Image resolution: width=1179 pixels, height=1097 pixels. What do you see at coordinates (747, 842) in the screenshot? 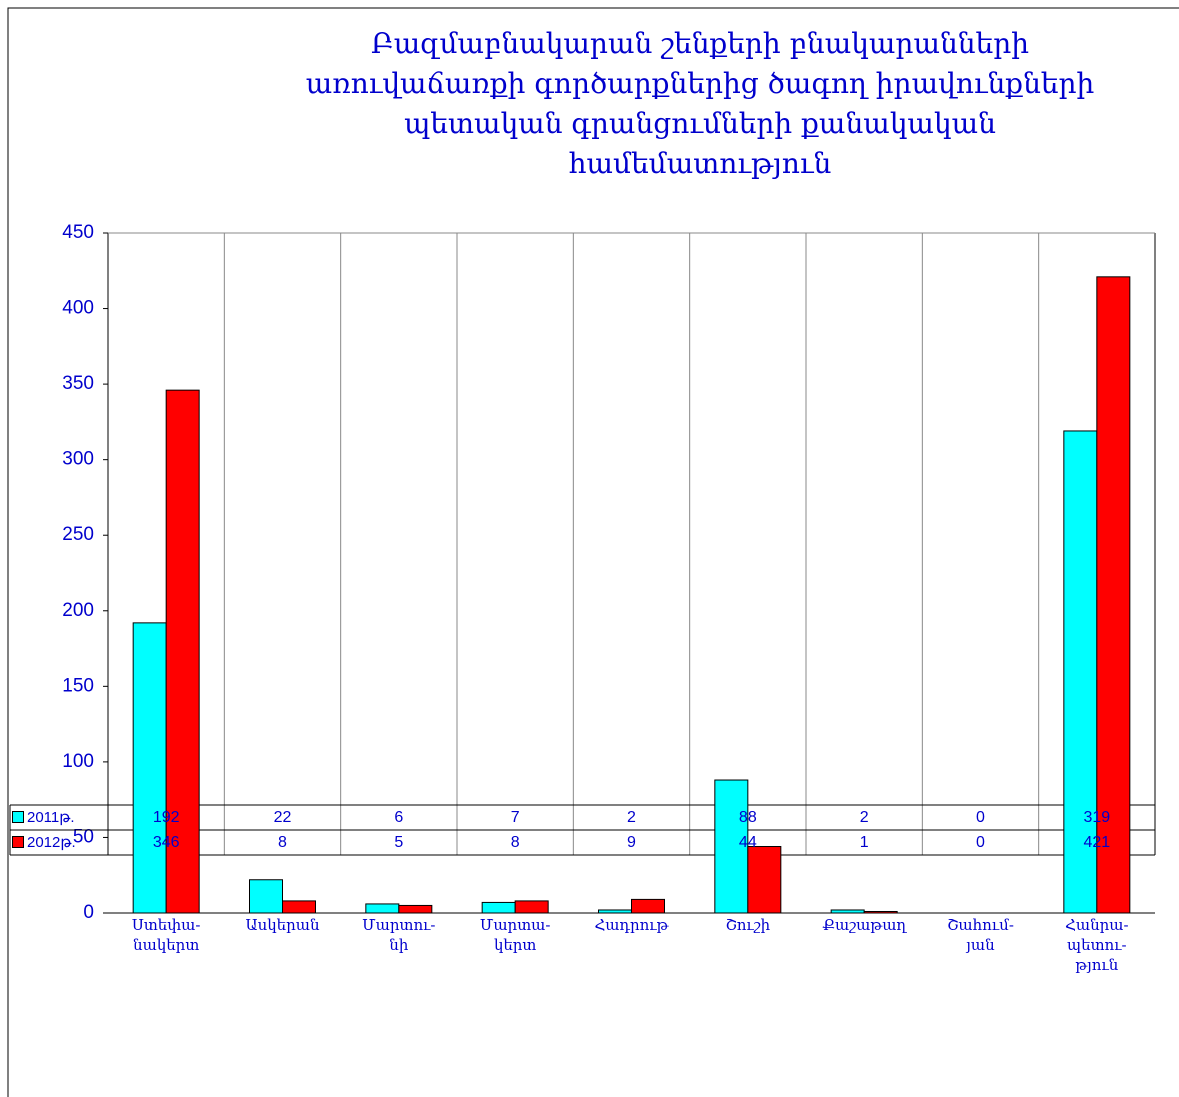
I see `table-value: 44` at bounding box center [747, 842].